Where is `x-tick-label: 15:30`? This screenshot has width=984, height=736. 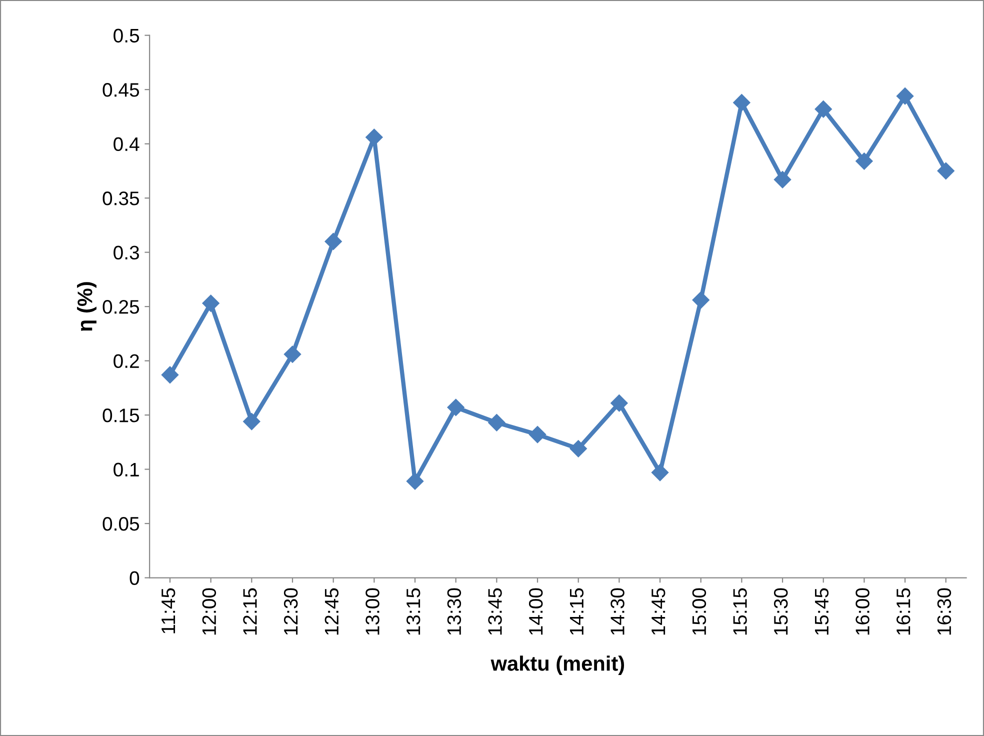
x-tick-label: 15:30 is located at coordinates (781, 611).